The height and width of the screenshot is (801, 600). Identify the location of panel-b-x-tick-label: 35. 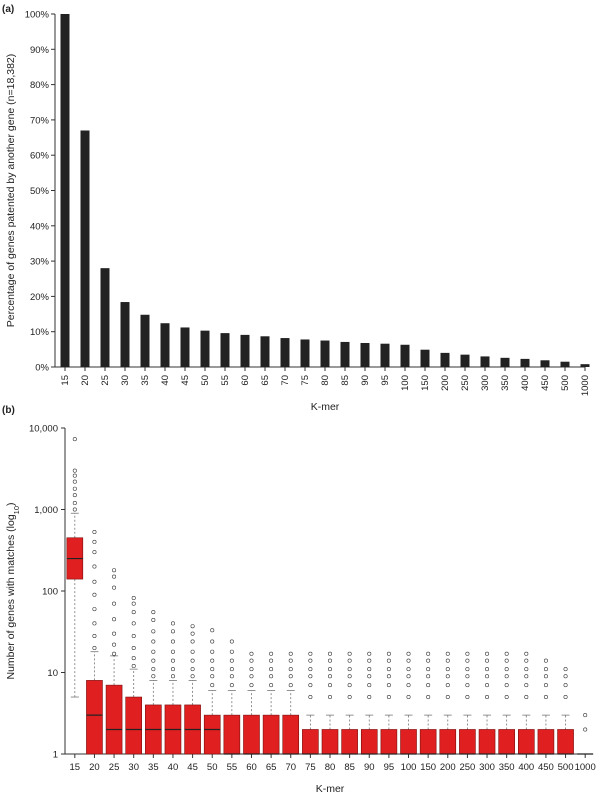
(153, 767).